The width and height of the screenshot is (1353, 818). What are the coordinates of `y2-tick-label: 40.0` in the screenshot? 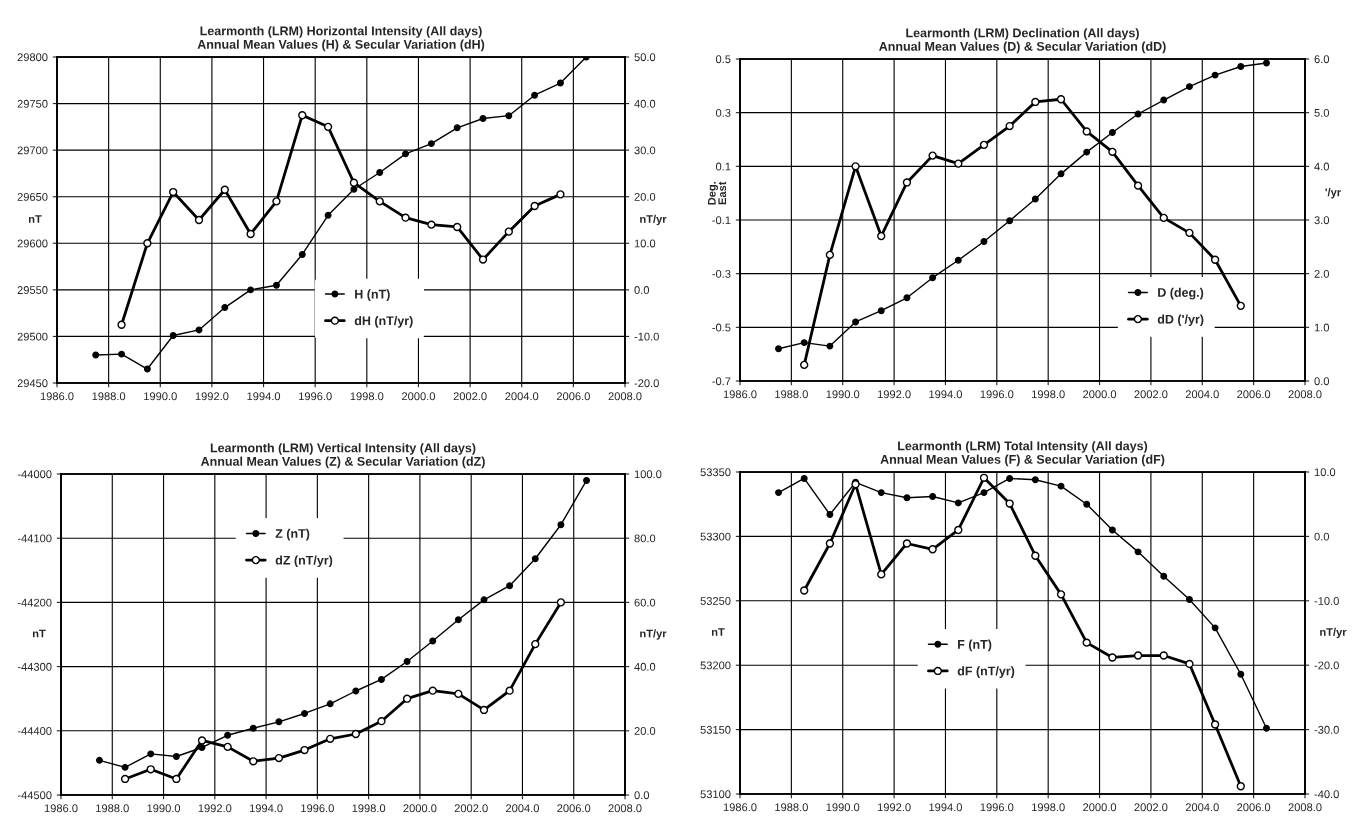 It's located at (645, 103).